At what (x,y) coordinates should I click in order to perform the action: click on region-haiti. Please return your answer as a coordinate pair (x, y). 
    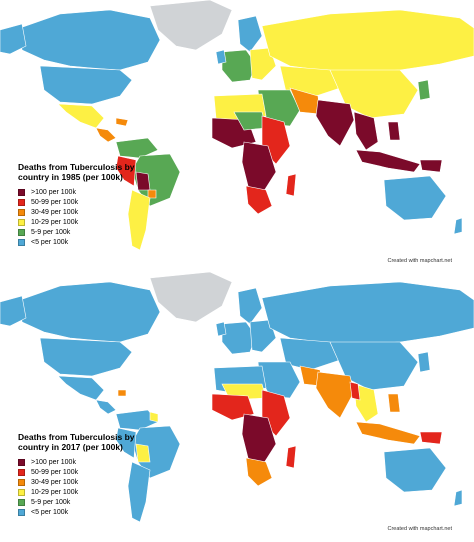
    Looking at the image, I should click on (122, 393).